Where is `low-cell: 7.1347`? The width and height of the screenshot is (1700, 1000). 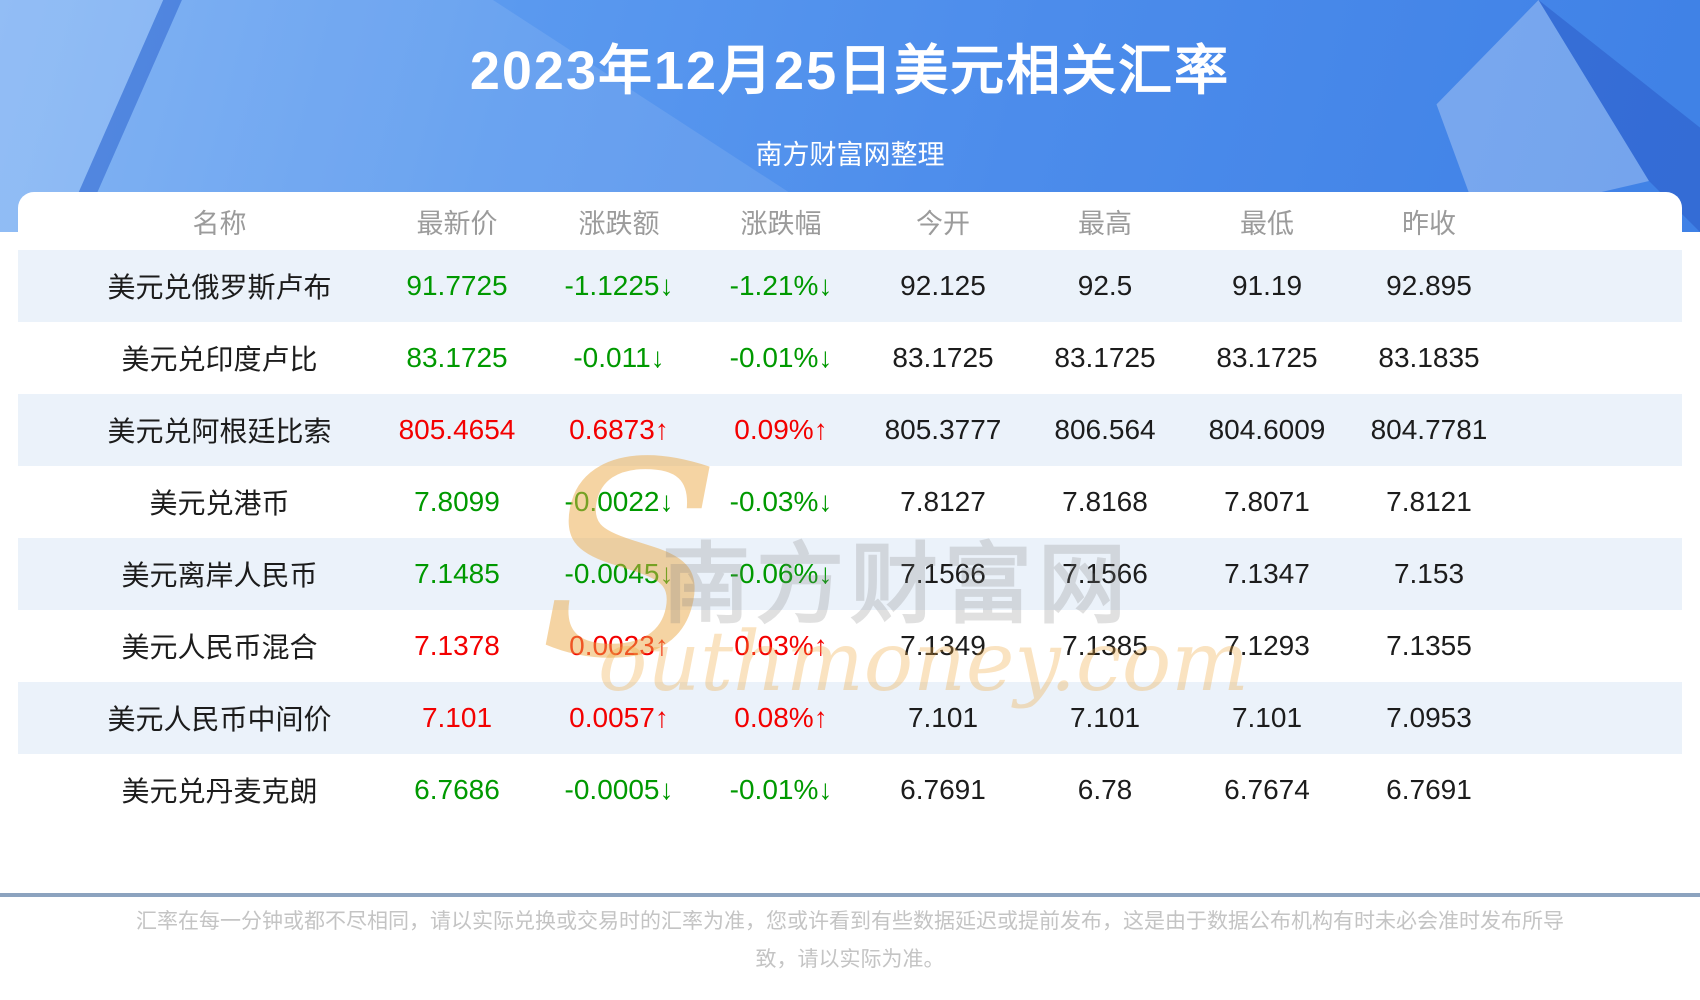 low-cell: 7.1347 is located at coordinates (1267, 573).